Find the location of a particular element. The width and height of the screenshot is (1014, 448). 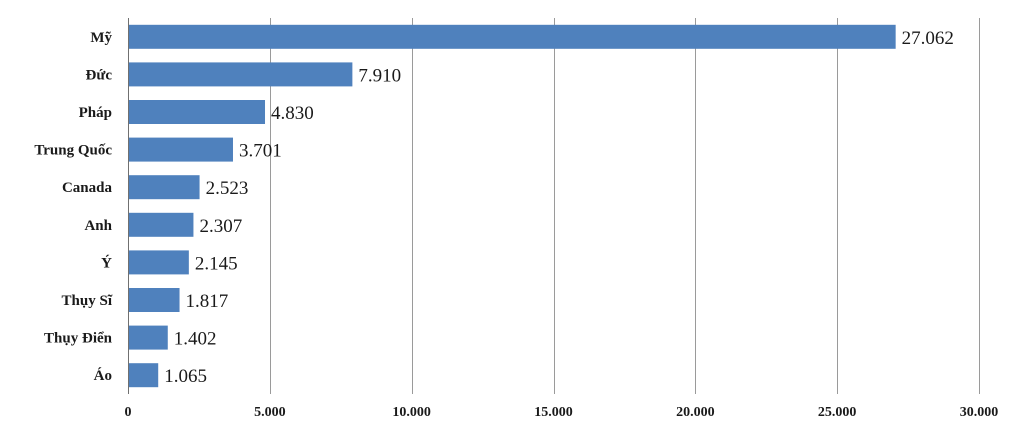

data-label: 2.307 is located at coordinates (220, 226).